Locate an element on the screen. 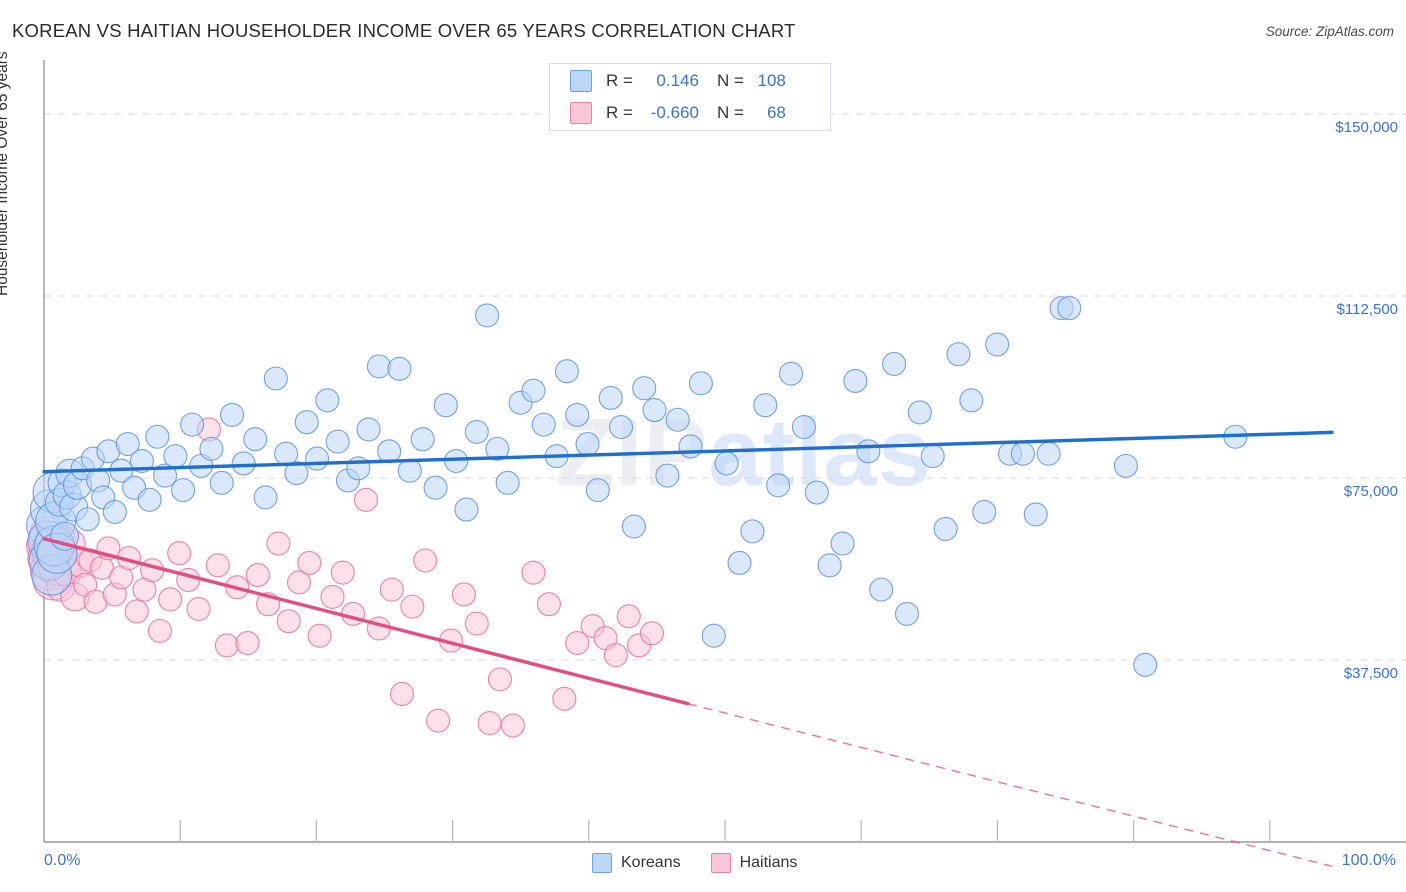  legend-label-haitians: Haitians is located at coordinates (768, 862).